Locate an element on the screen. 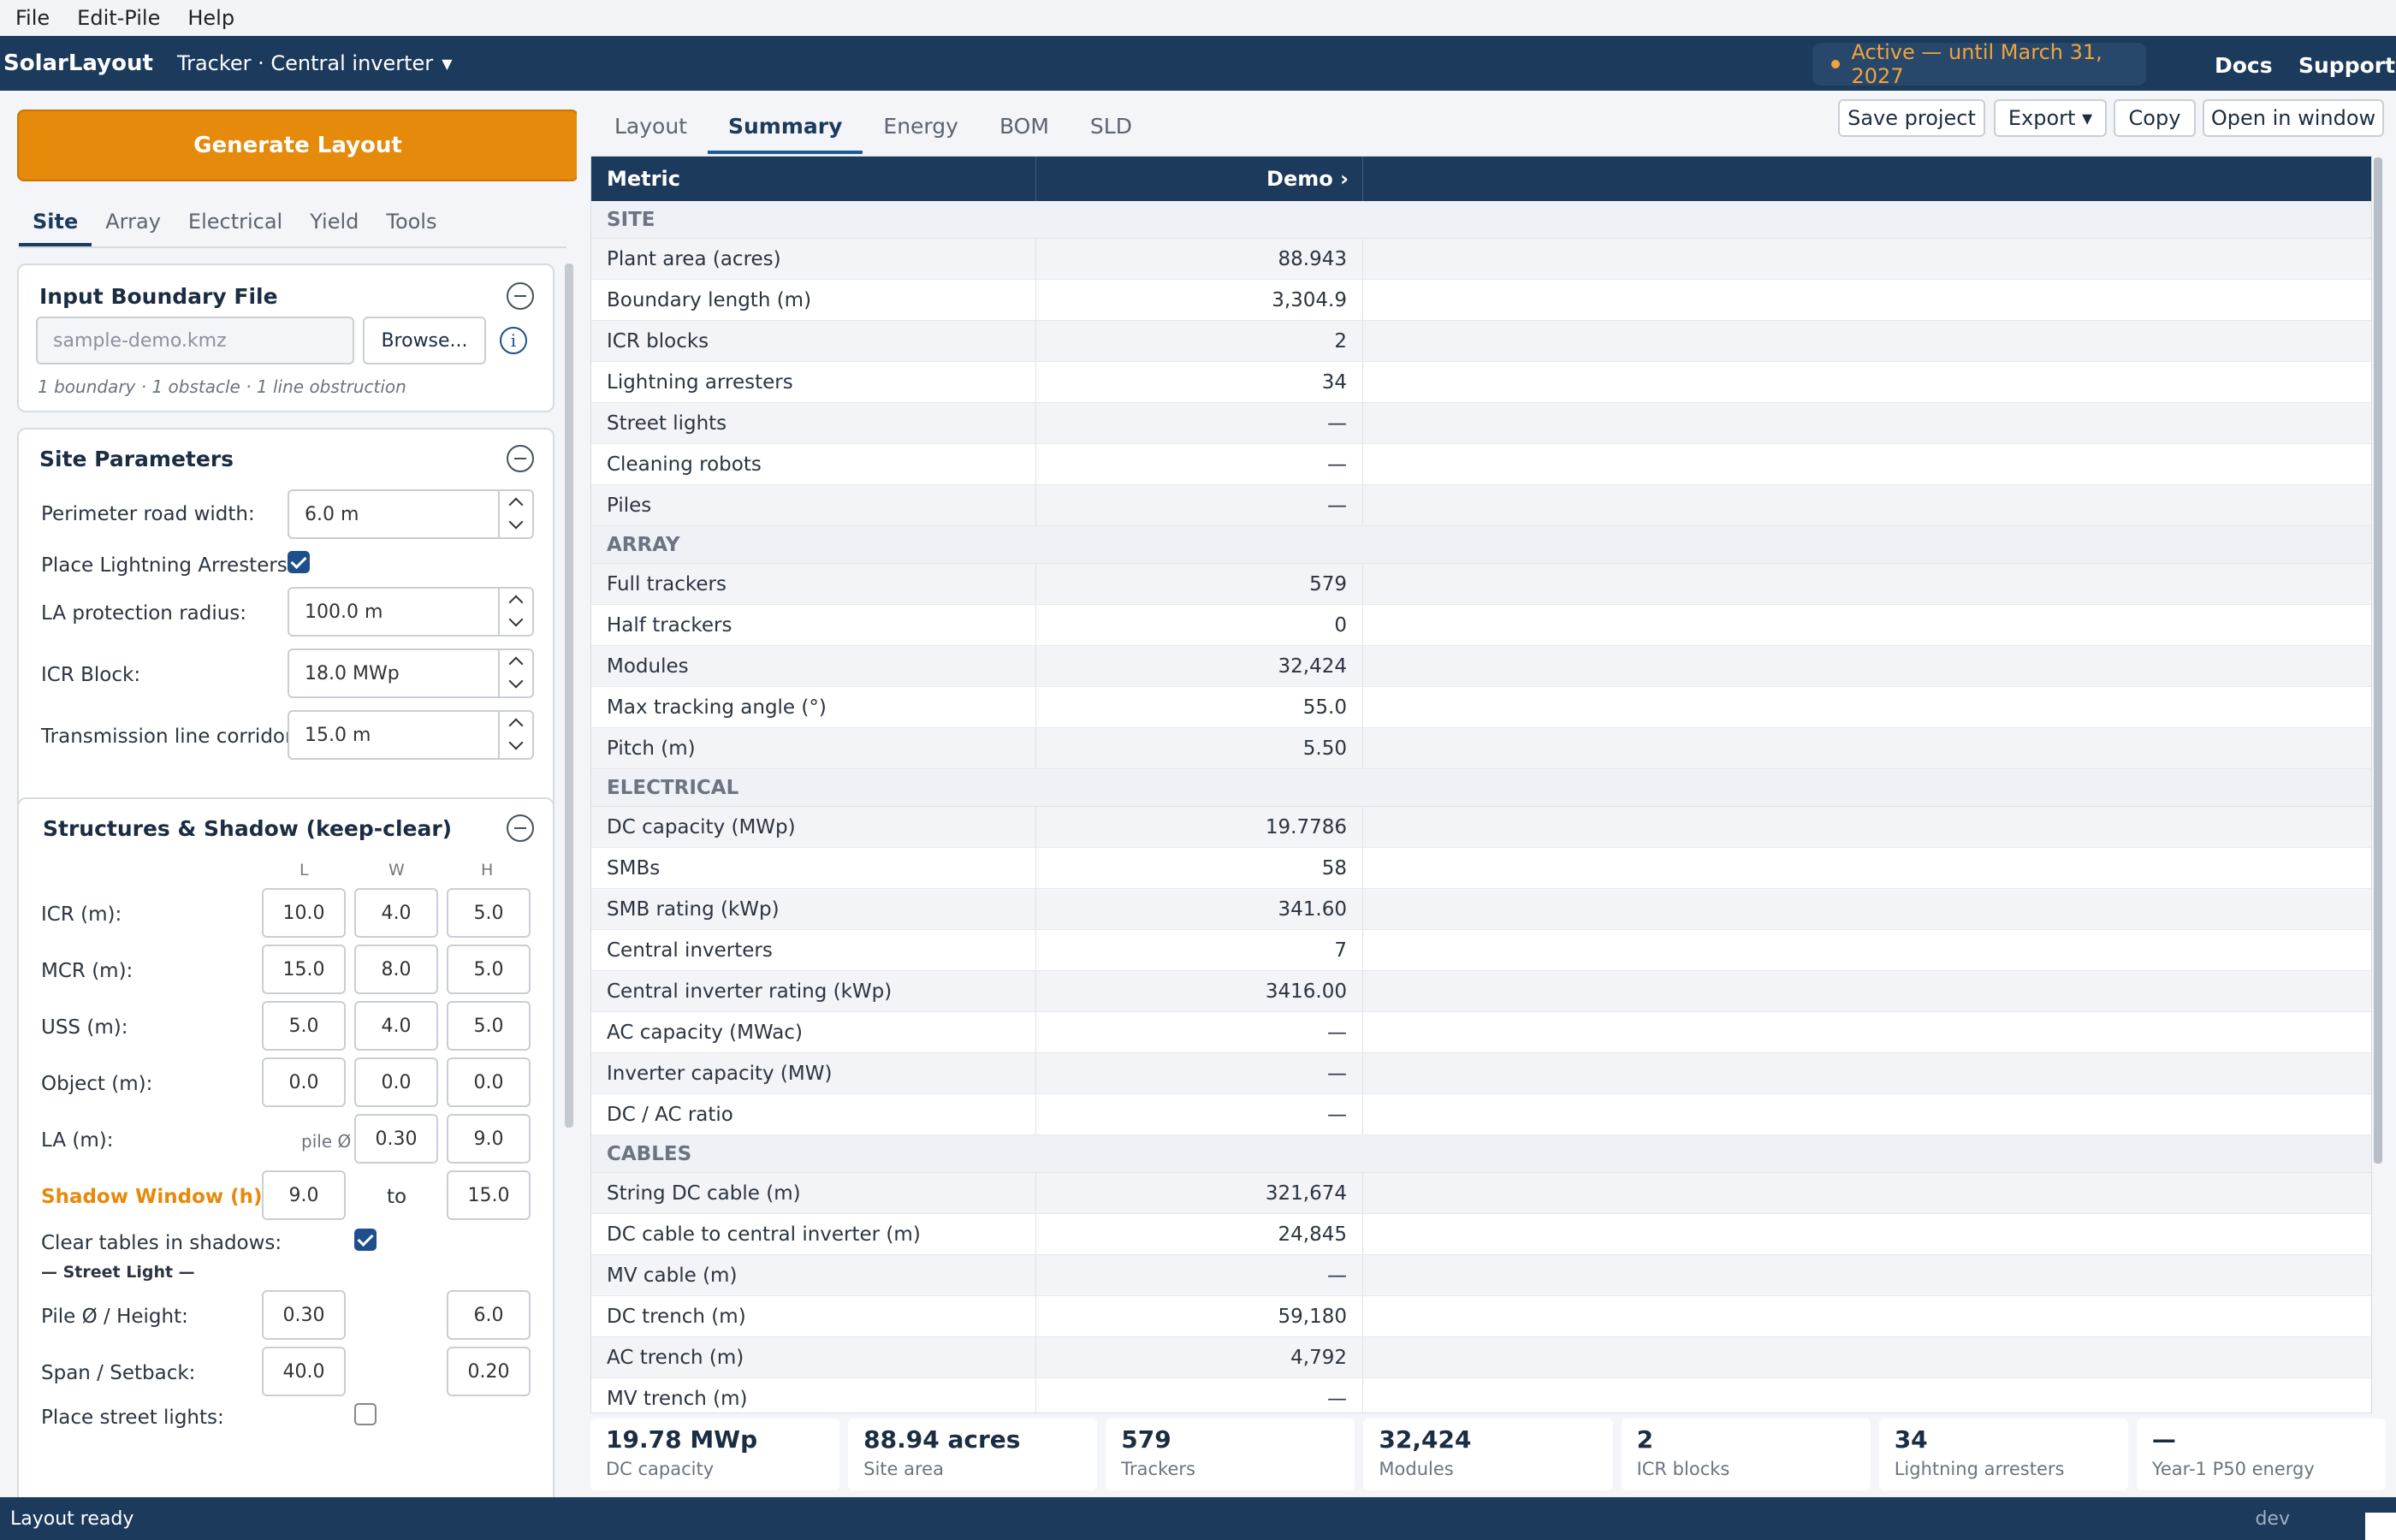 The height and width of the screenshot is (1540, 2396). place-street-checkbox is located at coordinates (365, 1414).